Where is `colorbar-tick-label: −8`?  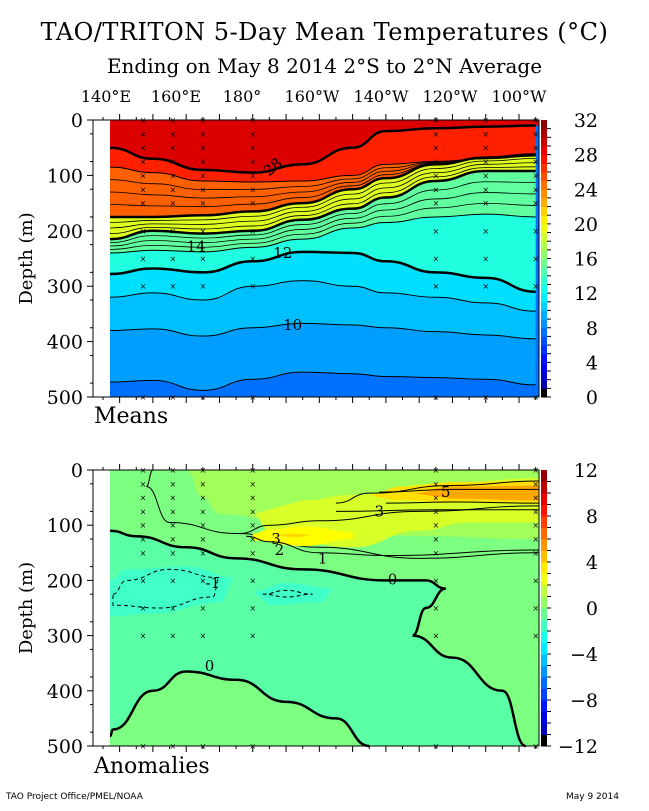
colorbar-tick-label: −8 is located at coordinates (584, 701).